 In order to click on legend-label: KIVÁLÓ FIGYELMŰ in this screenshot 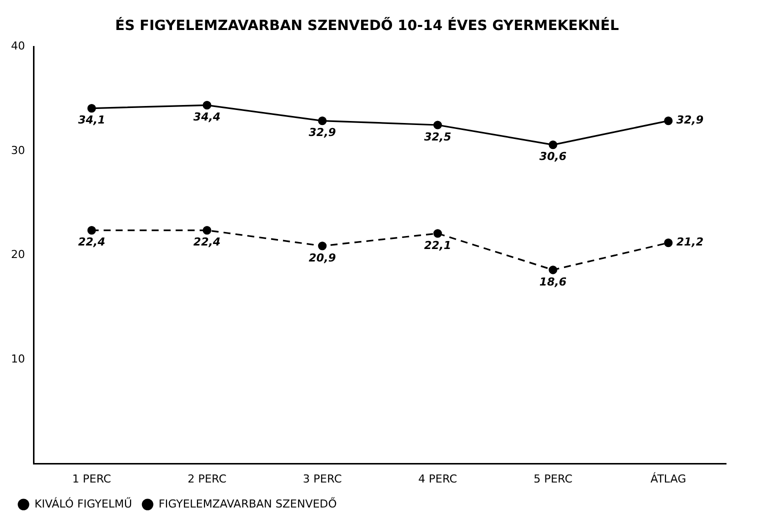, I will do `click(83, 503)`.